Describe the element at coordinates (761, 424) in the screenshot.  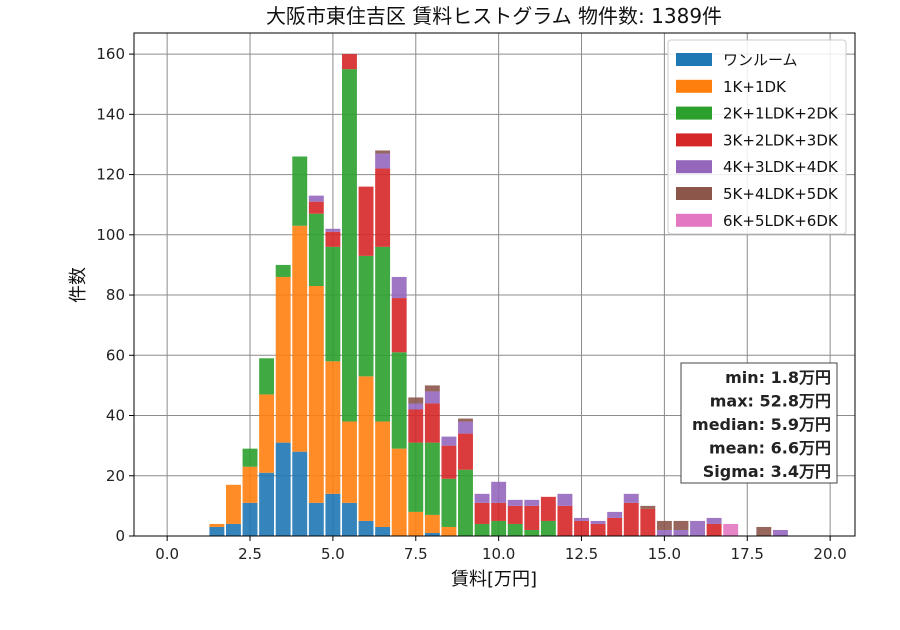
I see `stats-line: median: 5.9万円` at that location.